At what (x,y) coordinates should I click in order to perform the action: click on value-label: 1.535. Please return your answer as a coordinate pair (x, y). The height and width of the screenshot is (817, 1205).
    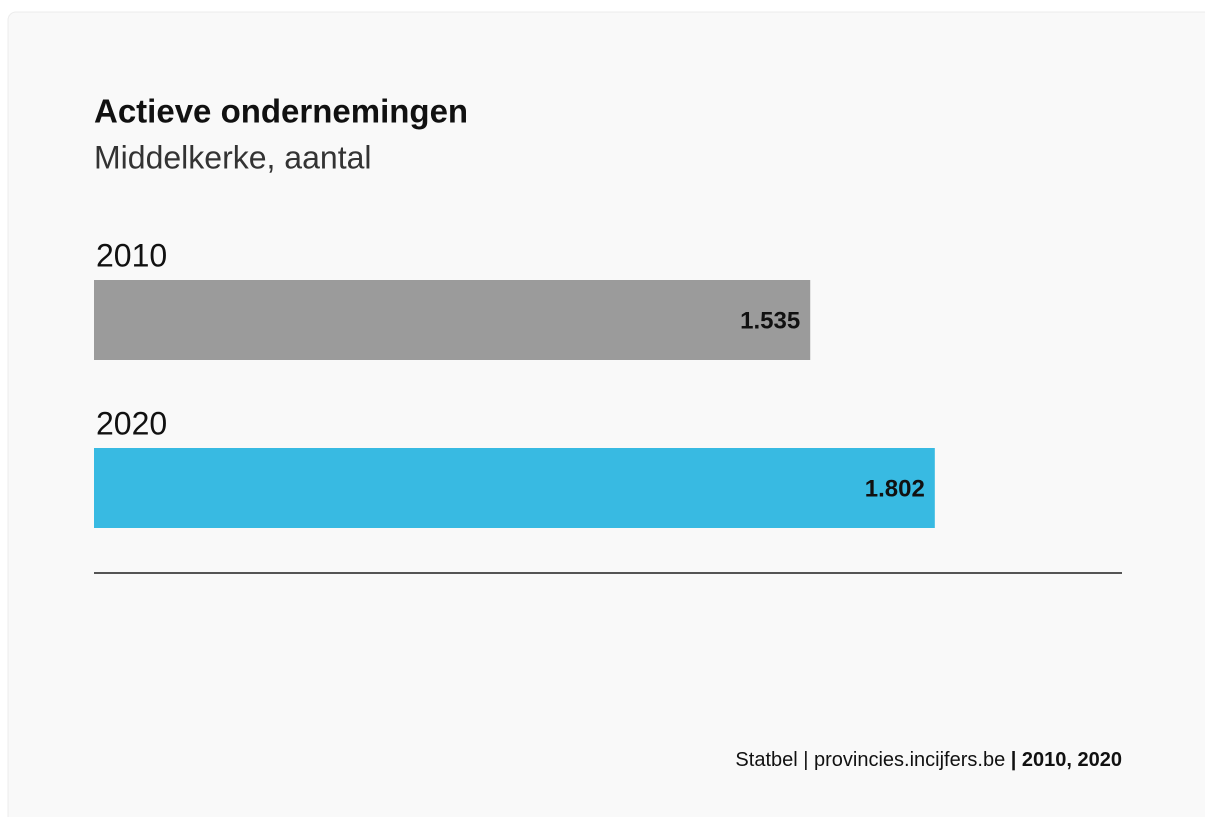
    Looking at the image, I should click on (770, 320).